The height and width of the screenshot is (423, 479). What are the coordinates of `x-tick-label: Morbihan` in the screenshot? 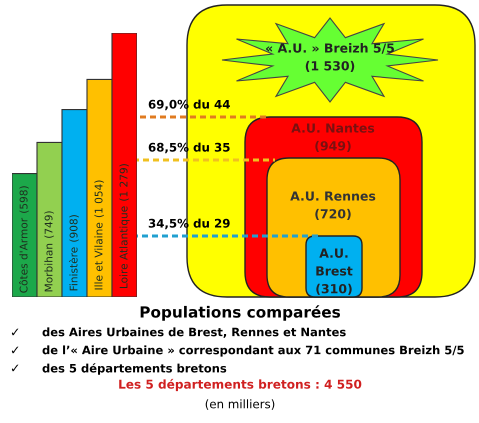 It's located at (48, 268).